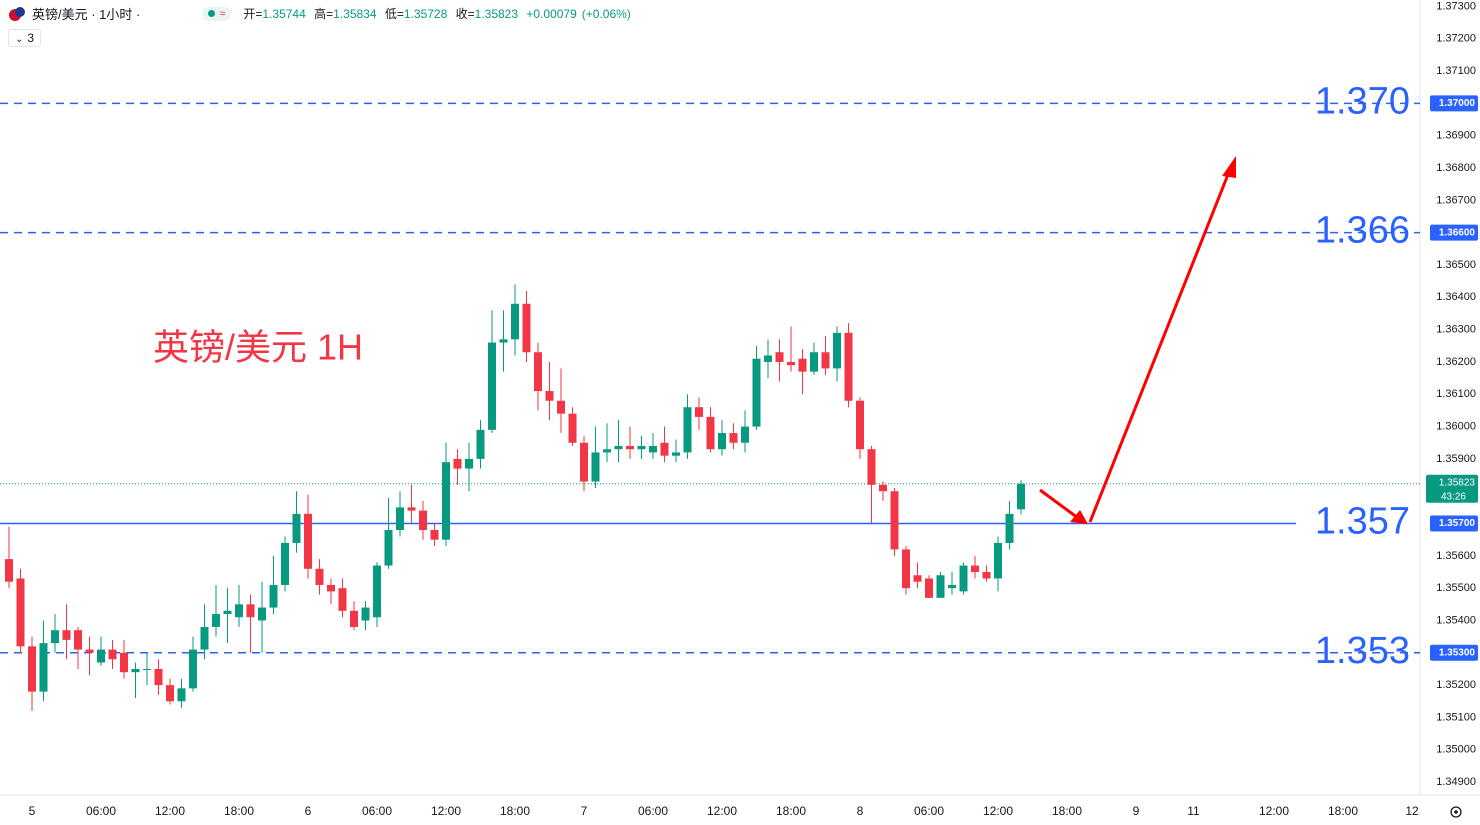 This screenshot has height=825, width=1480. Describe the element at coordinates (1456, 330) in the screenshot. I see `y-tick-label: 1.36300` at that location.